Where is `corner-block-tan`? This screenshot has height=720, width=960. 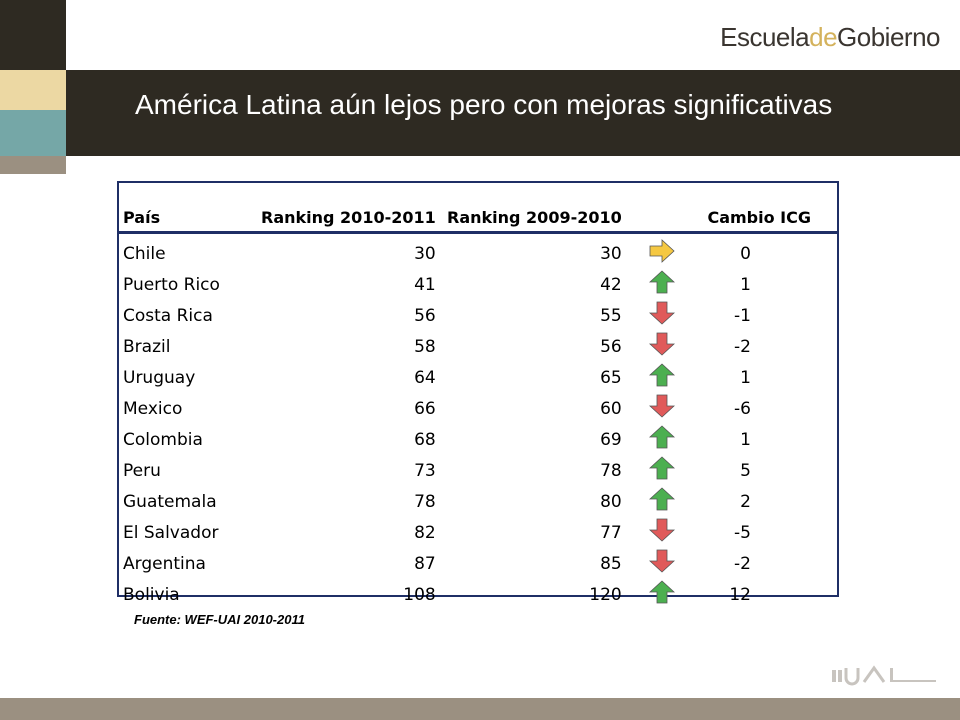 corner-block-tan is located at coordinates (33, 90).